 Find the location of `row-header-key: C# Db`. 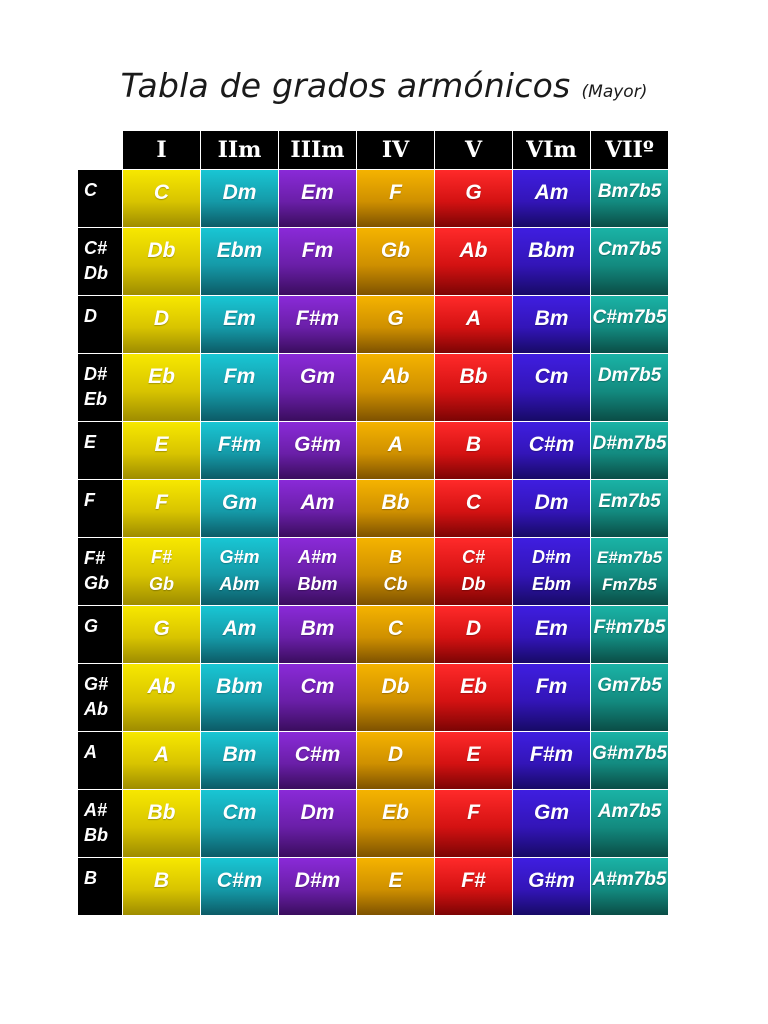

row-header-key: C# Db is located at coordinates (100, 261).